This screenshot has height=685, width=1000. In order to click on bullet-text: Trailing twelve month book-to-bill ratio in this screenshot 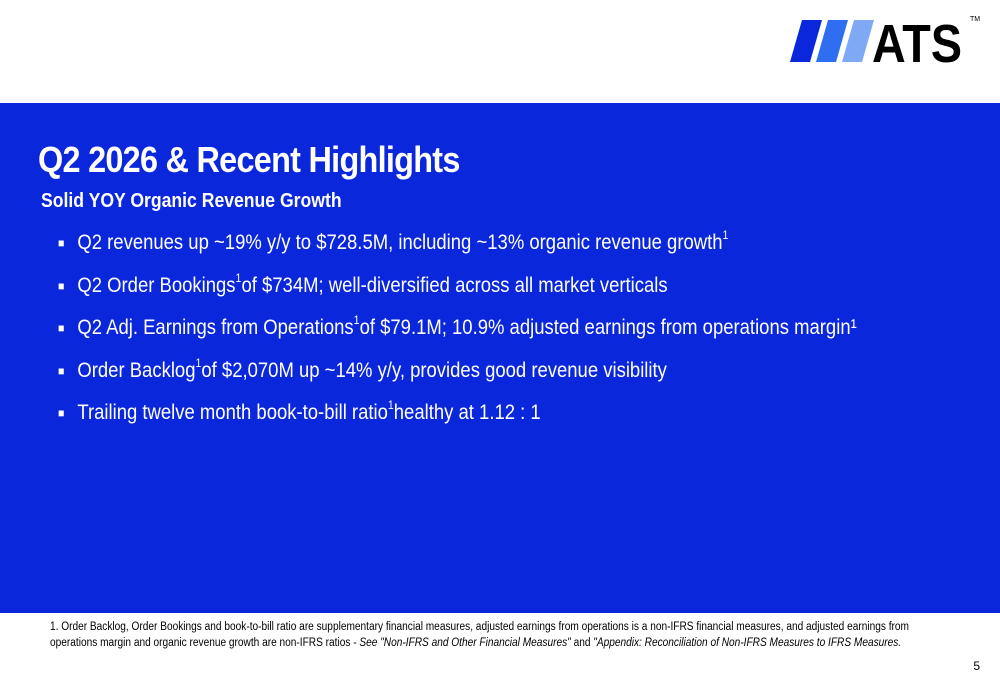, I will do `click(232, 412)`.